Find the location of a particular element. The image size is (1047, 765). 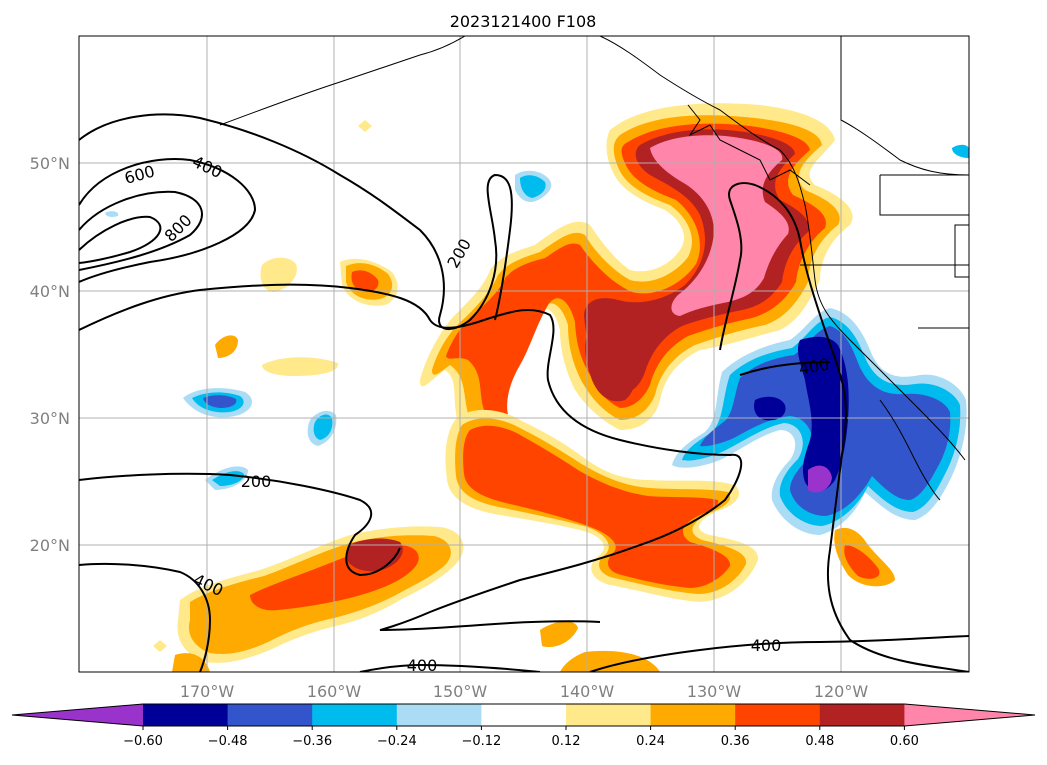

lon-label-150w: 150°W is located at coordinates (460, 691).